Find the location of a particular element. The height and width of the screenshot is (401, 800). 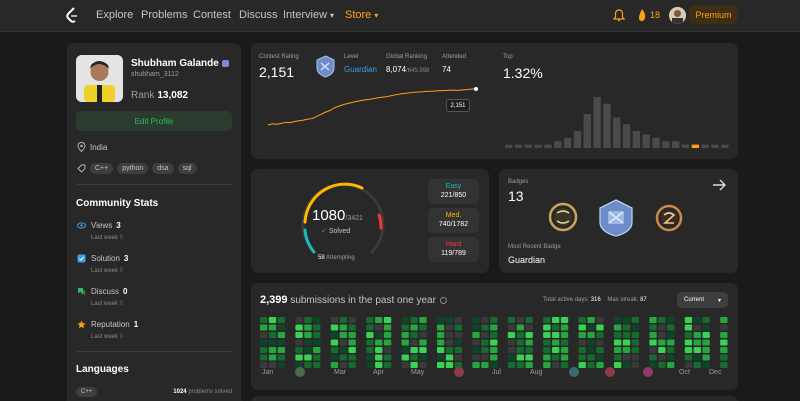

skill-tag: dsa is located at coordinates (163, 168).